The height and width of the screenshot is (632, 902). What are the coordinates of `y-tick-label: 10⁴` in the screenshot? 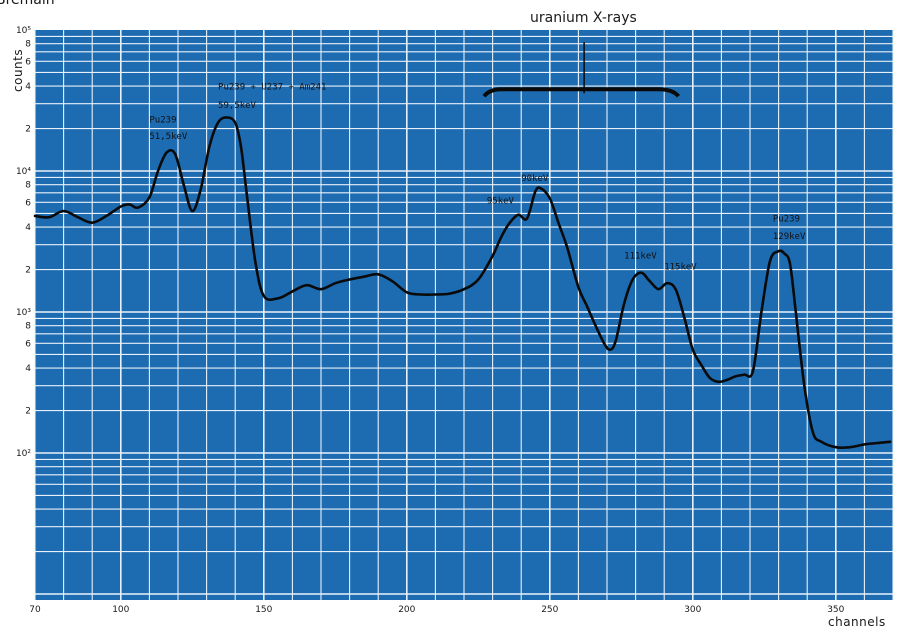 It's located at (23, 172).